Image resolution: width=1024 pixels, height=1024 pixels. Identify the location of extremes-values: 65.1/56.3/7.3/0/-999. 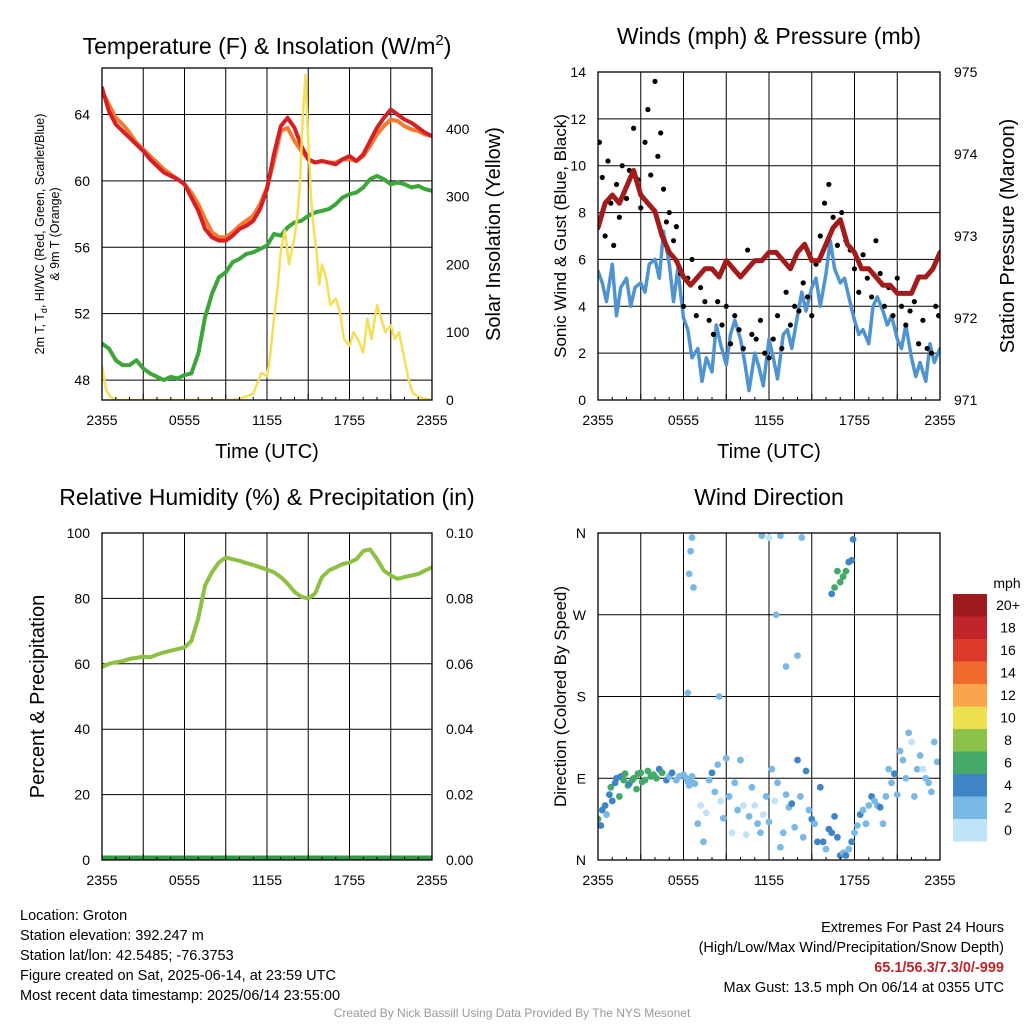
(939, 968).